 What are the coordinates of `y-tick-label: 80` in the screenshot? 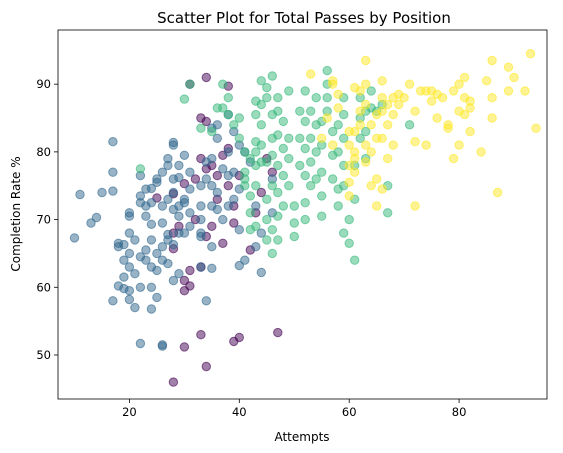 It's located at (43, 152).